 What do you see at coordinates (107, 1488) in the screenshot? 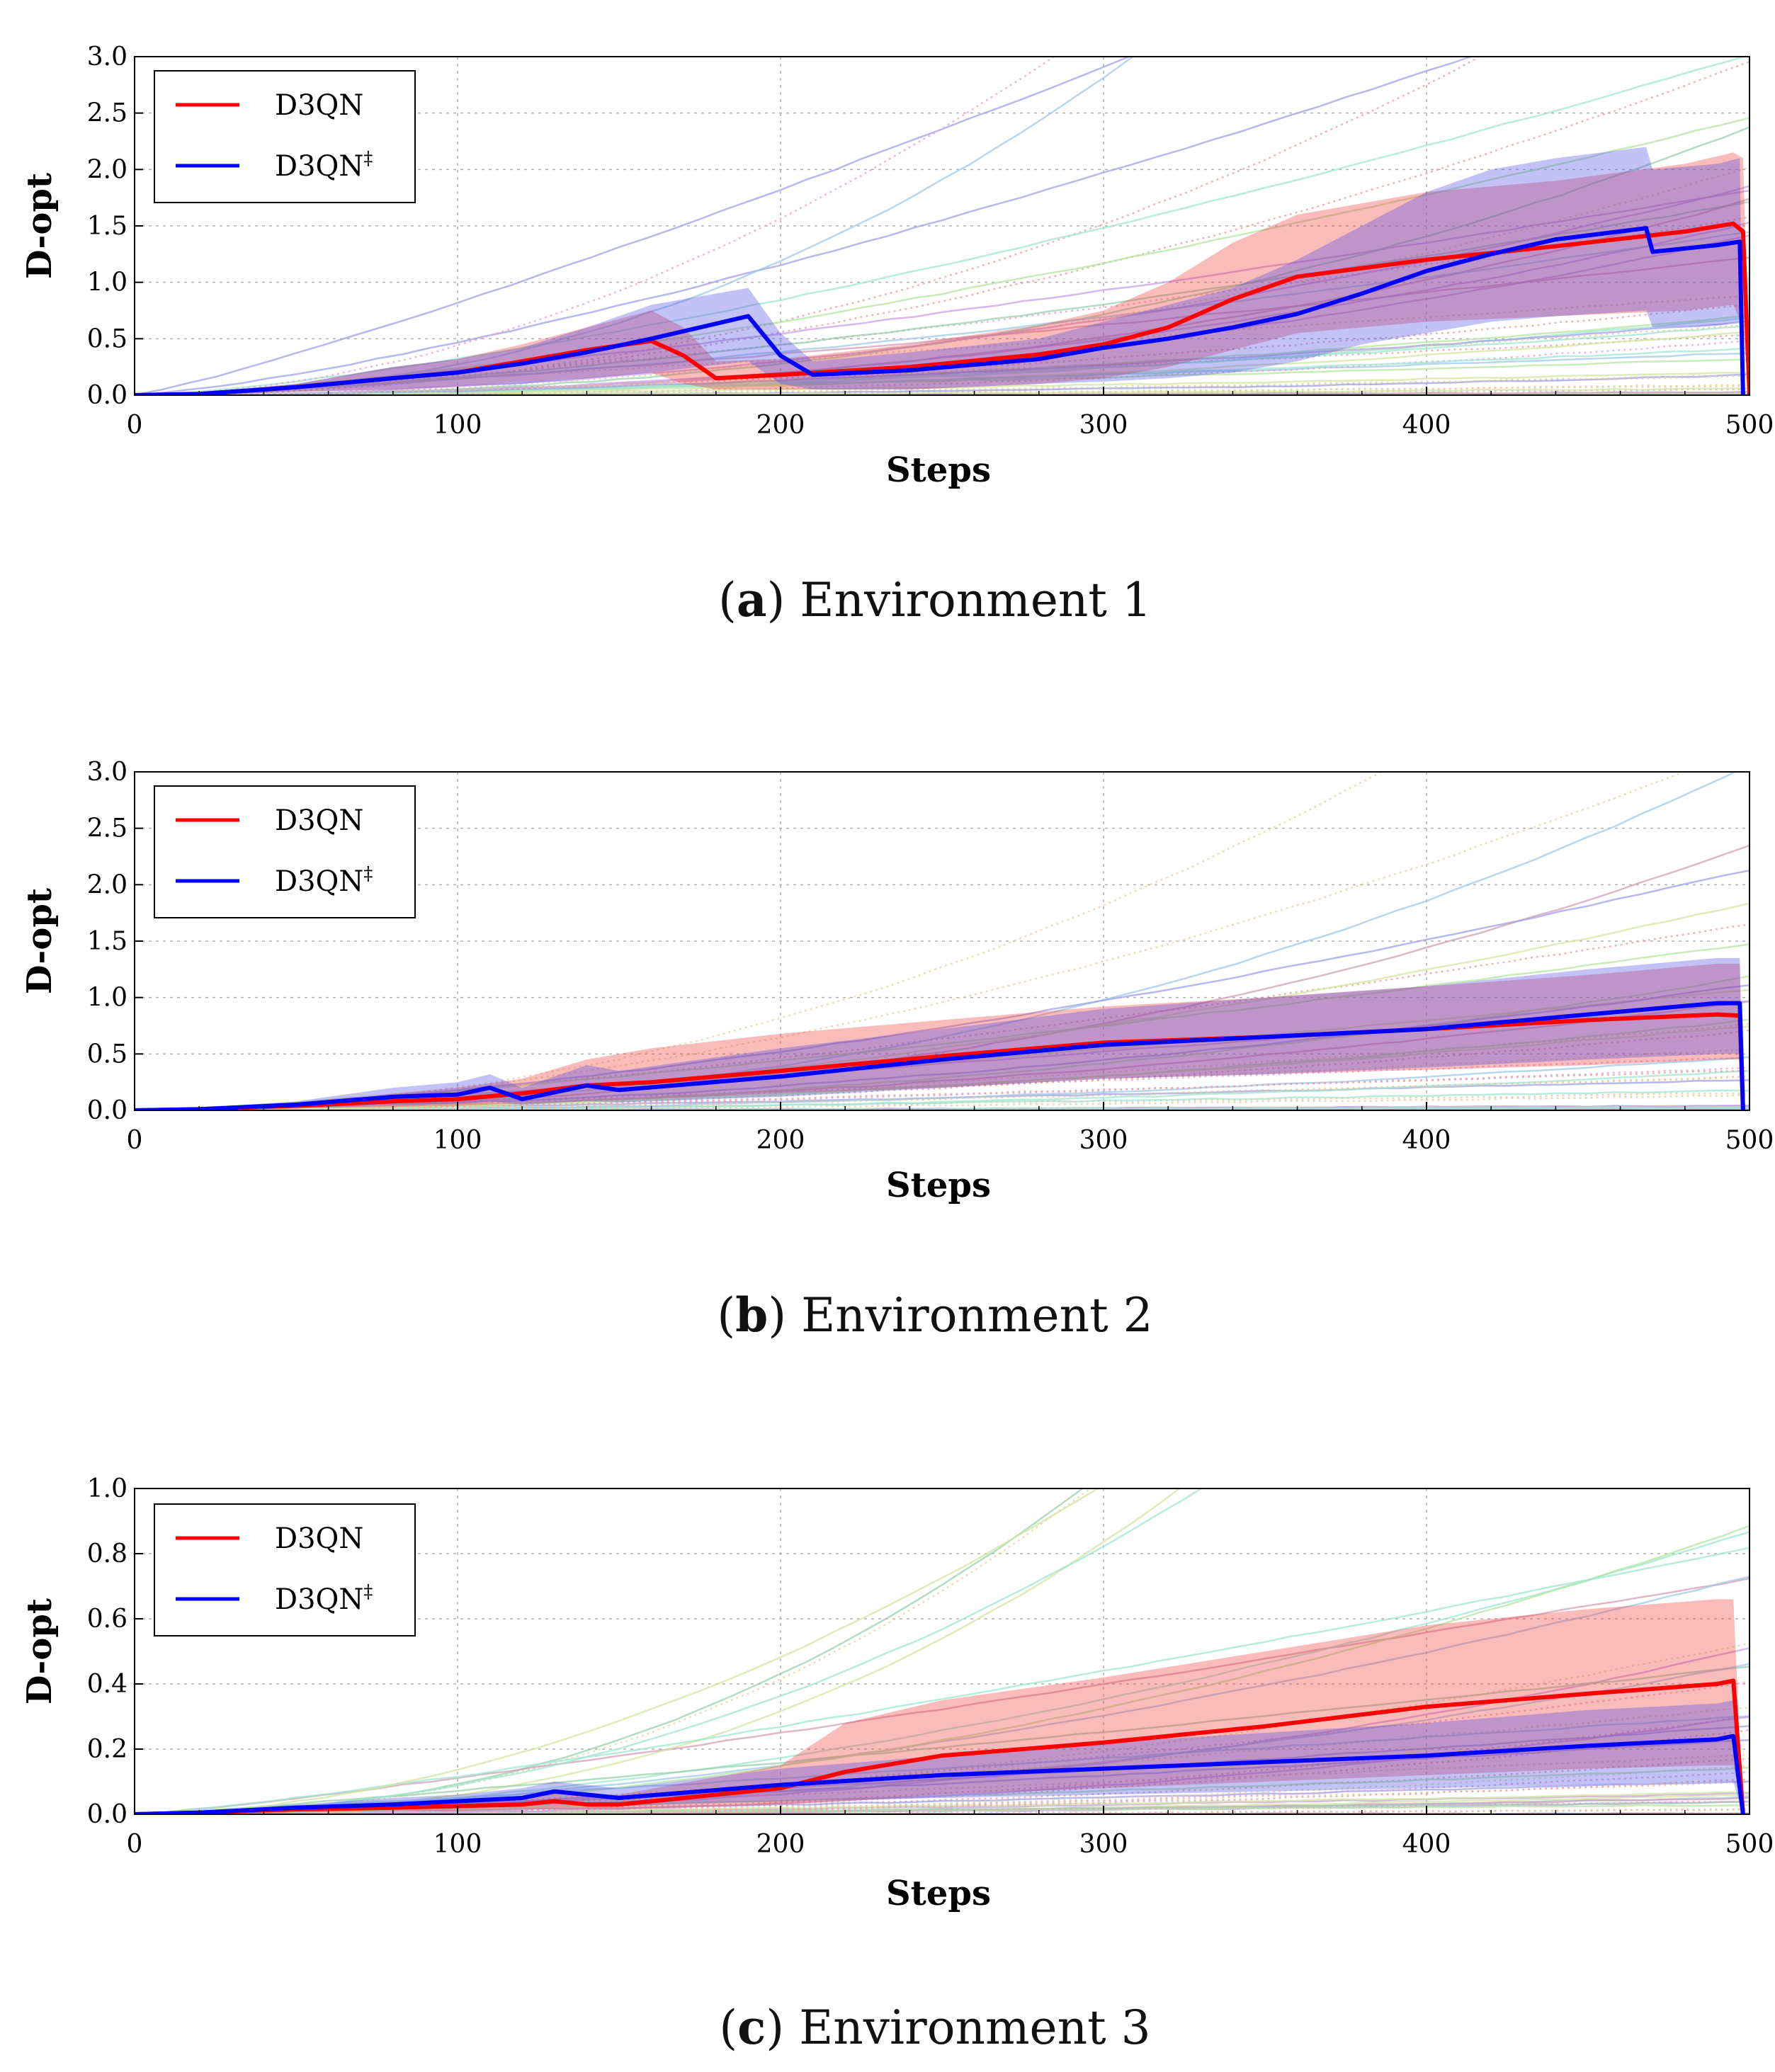
I see `panel-c-ytick-label-5: 1.0` at bounding box center [107, 1488].